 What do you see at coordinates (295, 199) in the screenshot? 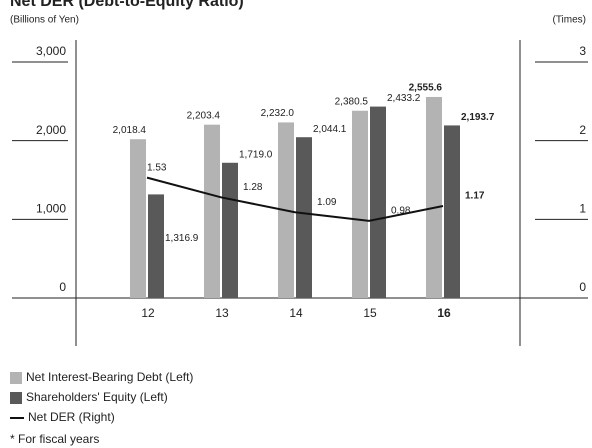
I see `line` at bounding box center [295, 199].